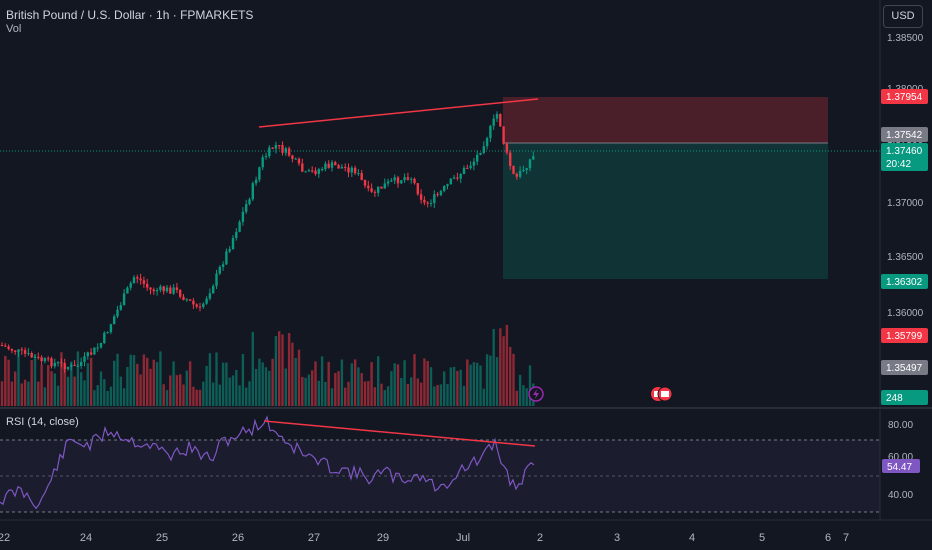 The width and height of the screenshot is (932, 550). What do you see at coordinates (42, 422) in the screenshot?
I see `rsi-label: RSI (14, close)` at bounding box center [42, 422].